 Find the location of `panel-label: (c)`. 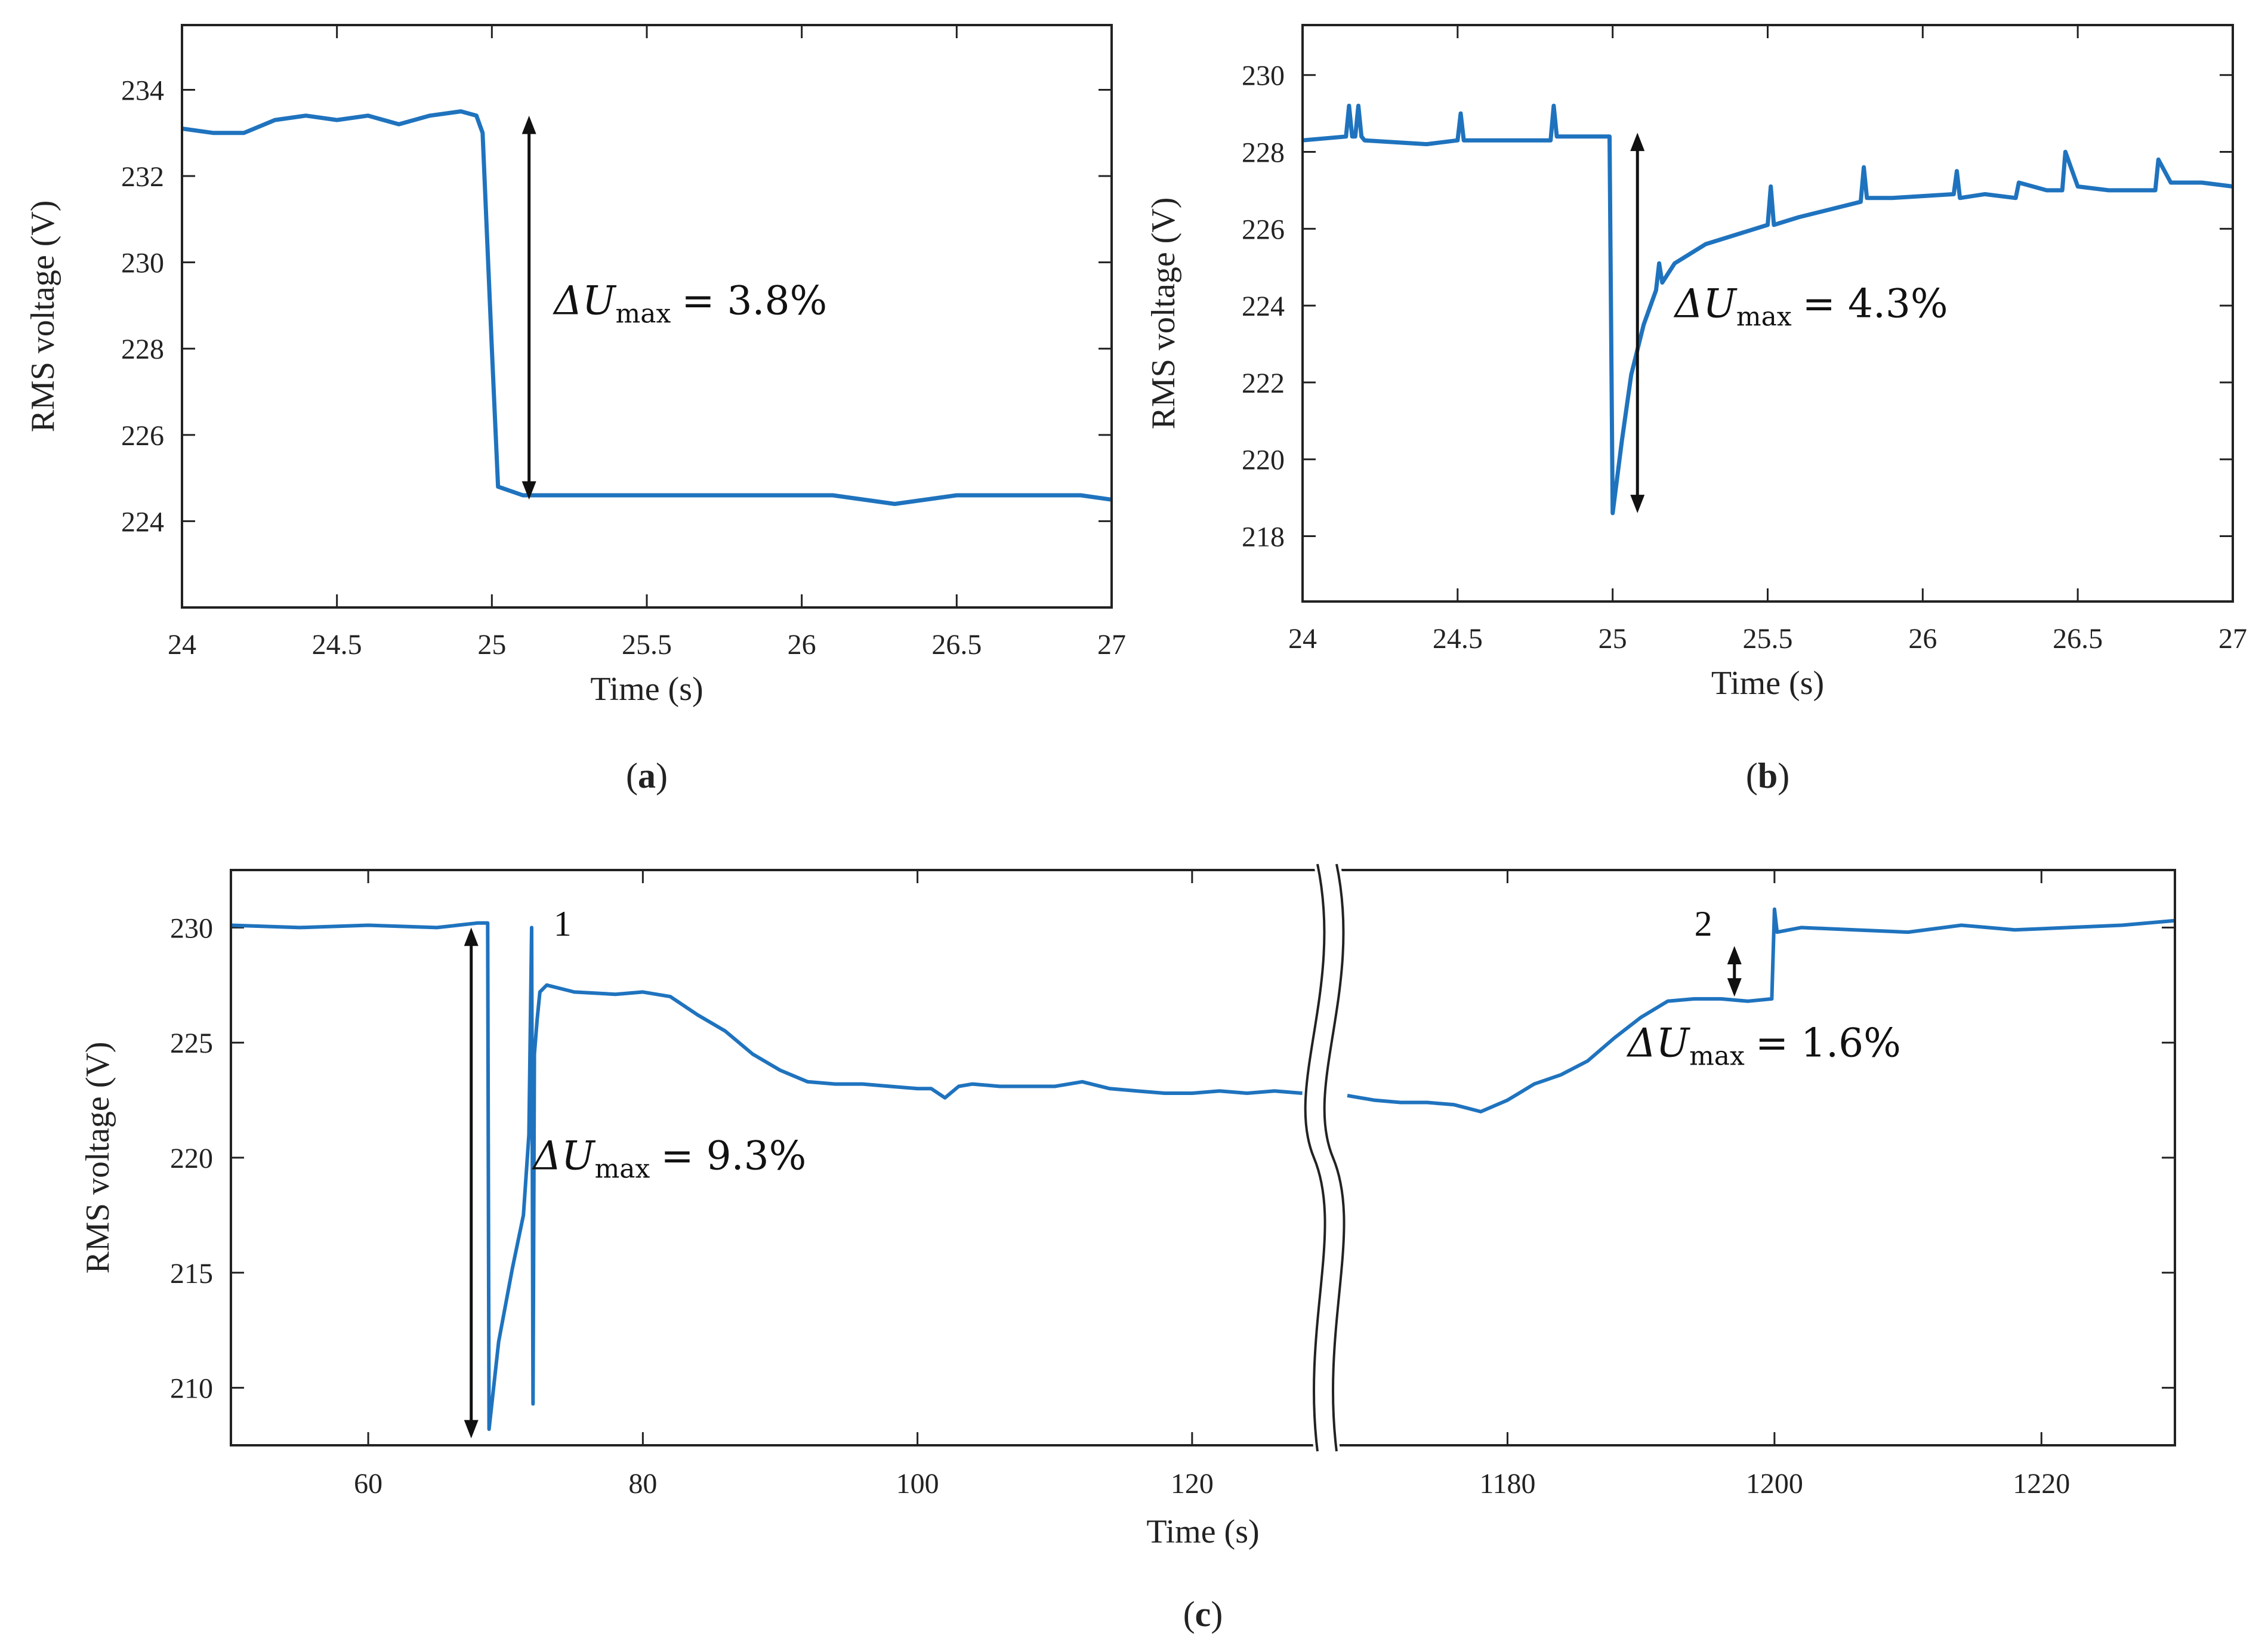

panel-label: (c) is located at coordinates (1203, 1614).